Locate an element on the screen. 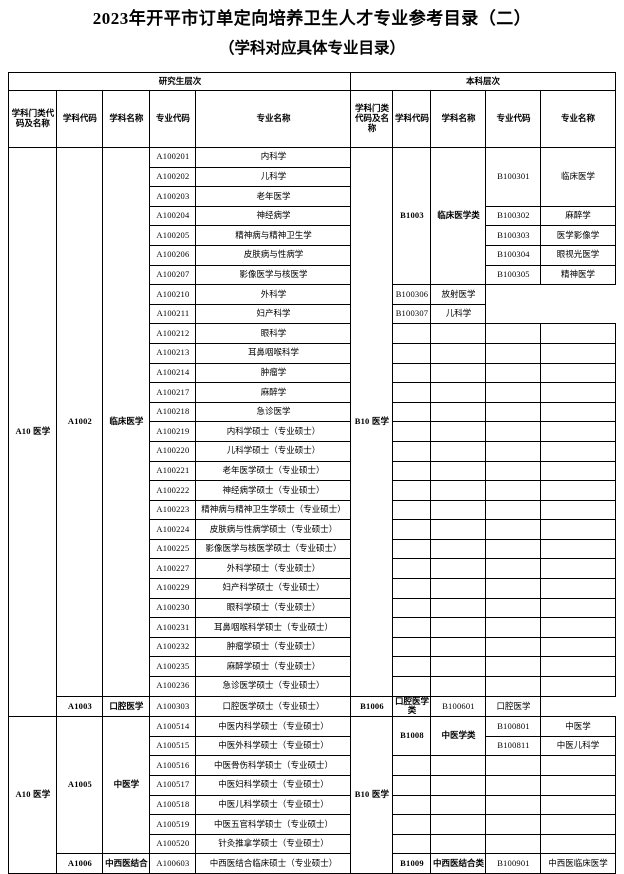 The image size is (624, 874). header-col-ug-xuekename: 学科名称 is located at coordinates (458, 119).